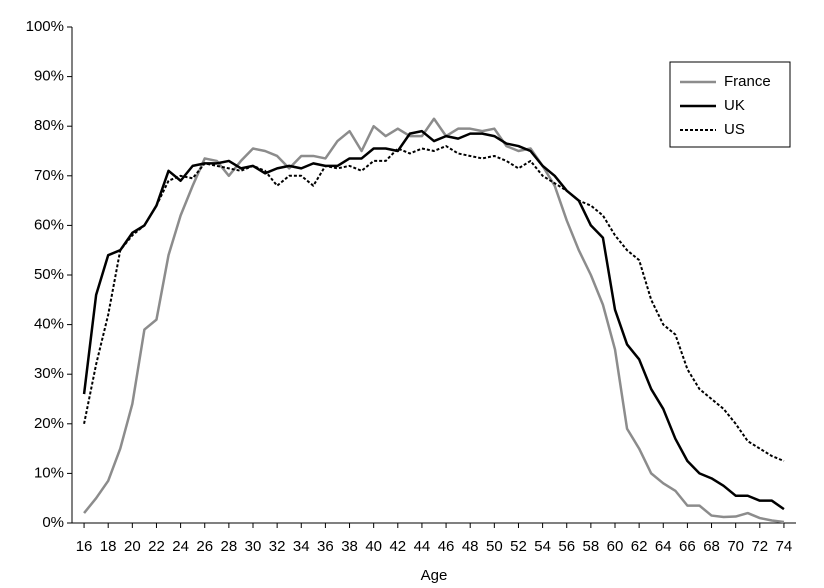  I want to click on y-tick-label: 100%, so click(45, 26).